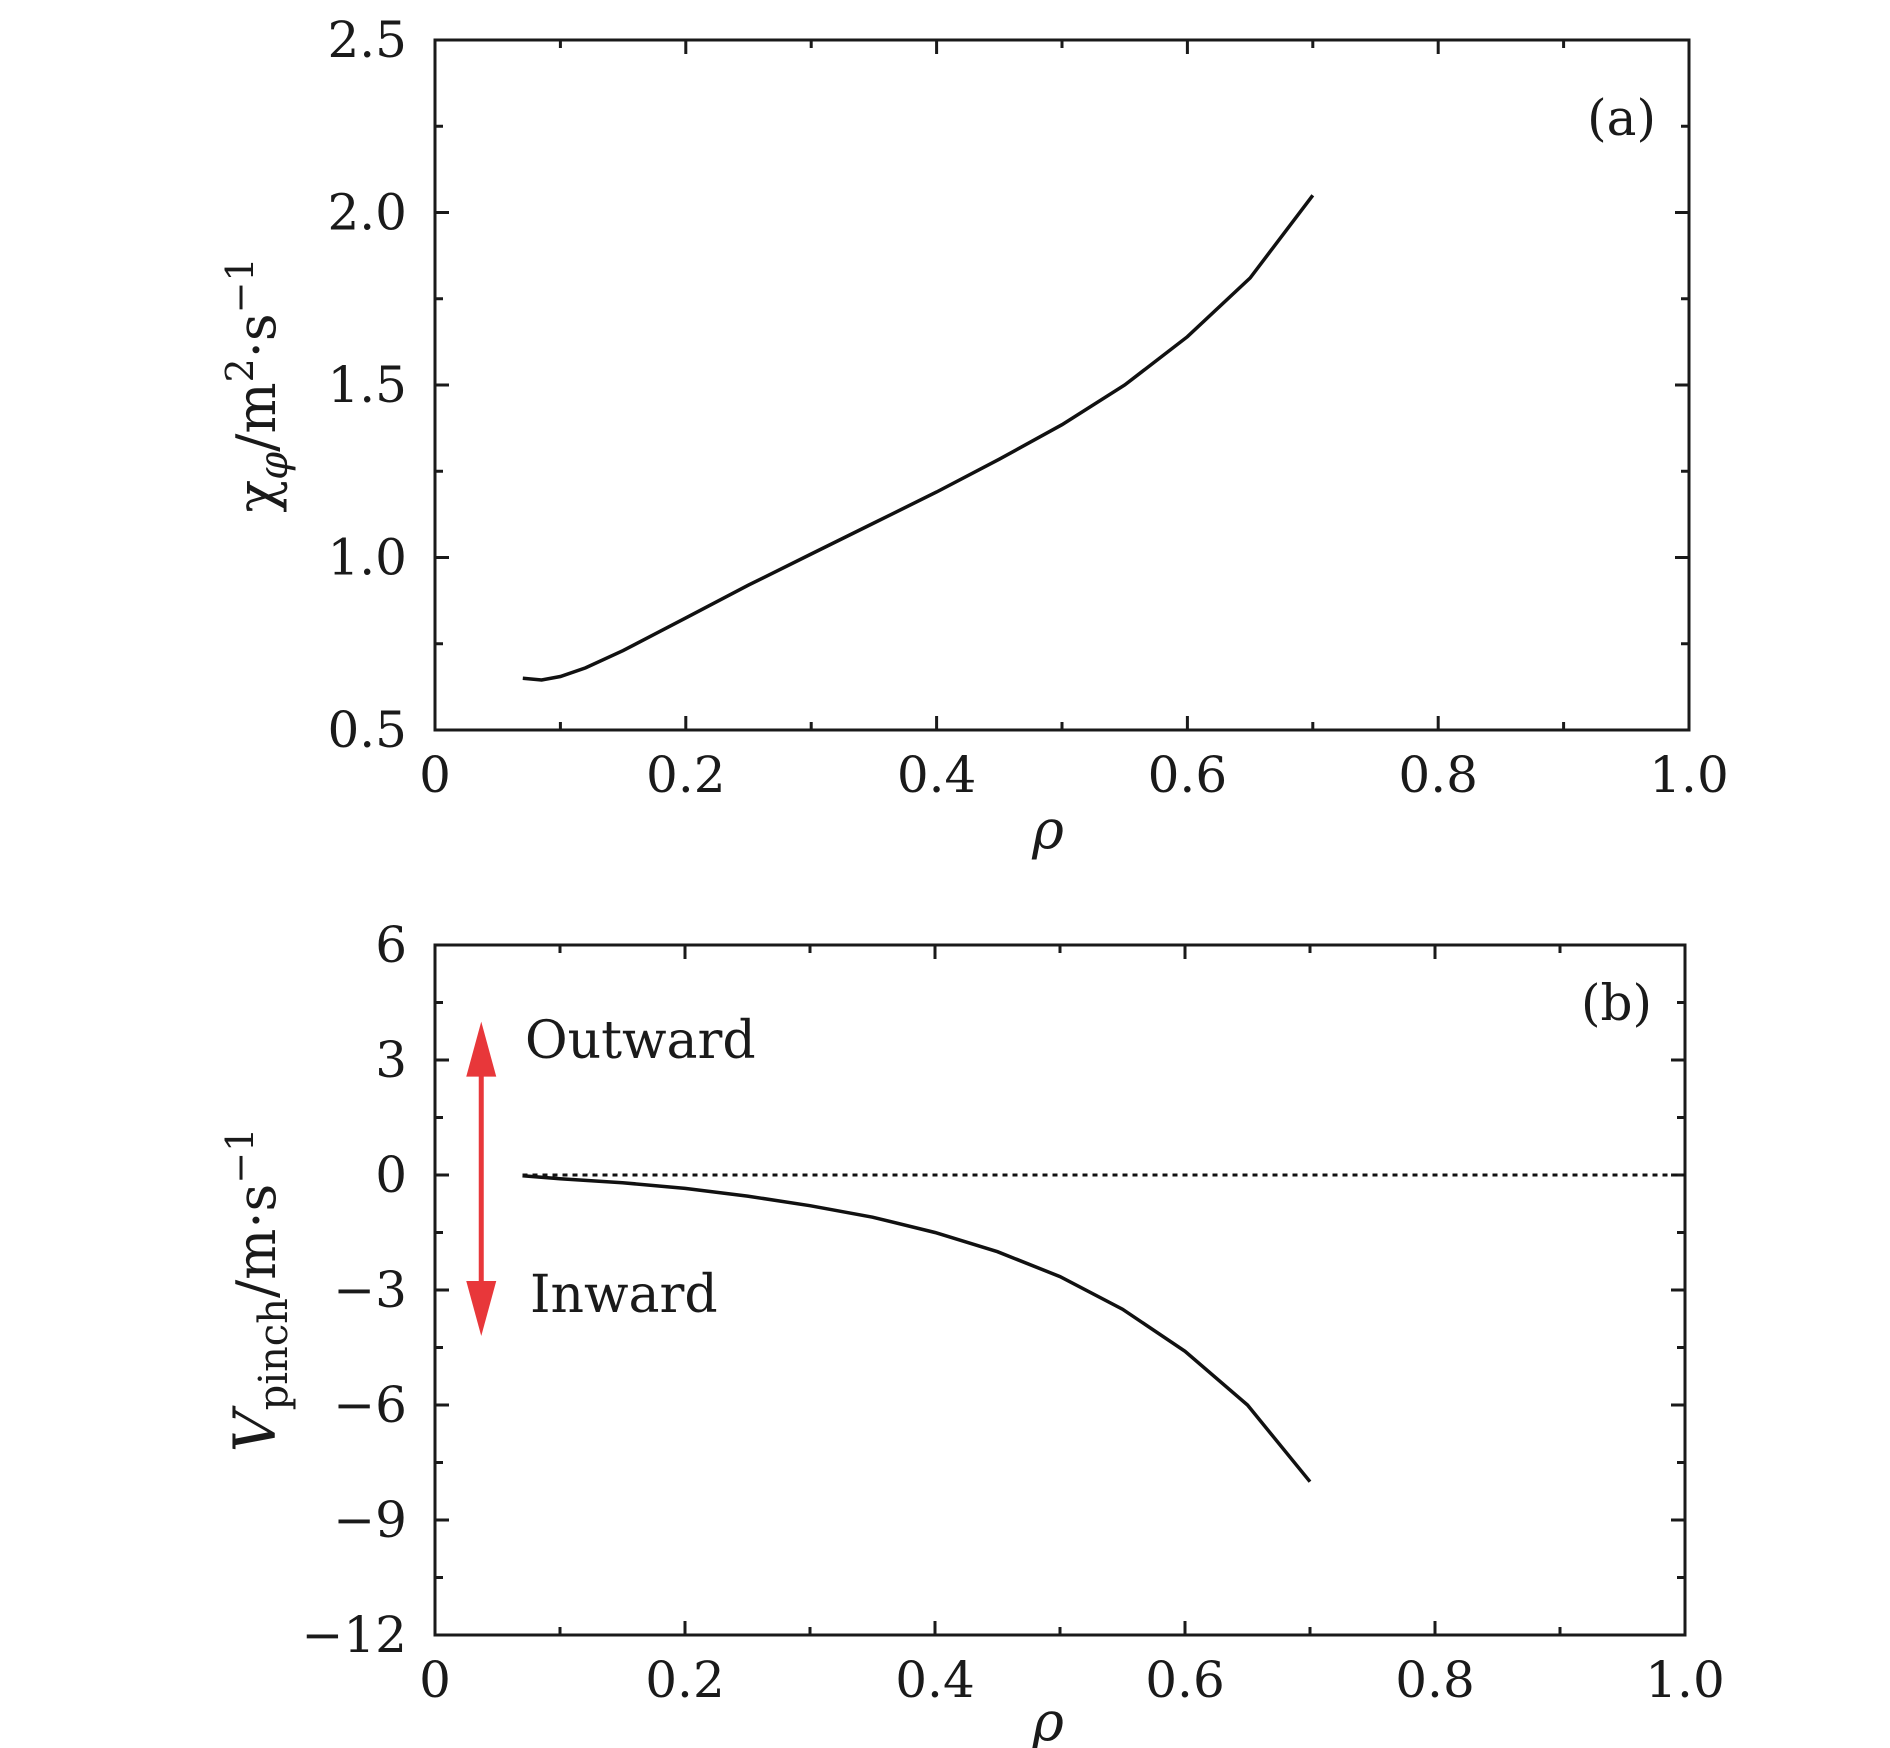 The image size is (1890, 1748). What do you see at coordinates (256, 496) in the screenshot?
I see `panel-a-ylabel-main: χ` at bounding box center [256, 496].